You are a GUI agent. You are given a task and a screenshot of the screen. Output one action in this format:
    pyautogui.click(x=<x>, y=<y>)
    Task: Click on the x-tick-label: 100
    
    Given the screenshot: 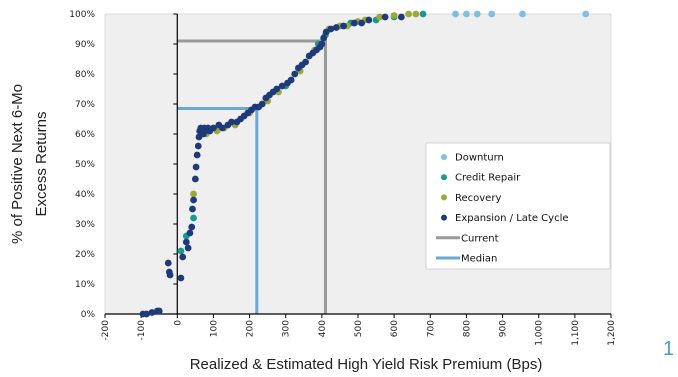 What is the action you would take?
    pyautogui.click(x=214, y=328)
    